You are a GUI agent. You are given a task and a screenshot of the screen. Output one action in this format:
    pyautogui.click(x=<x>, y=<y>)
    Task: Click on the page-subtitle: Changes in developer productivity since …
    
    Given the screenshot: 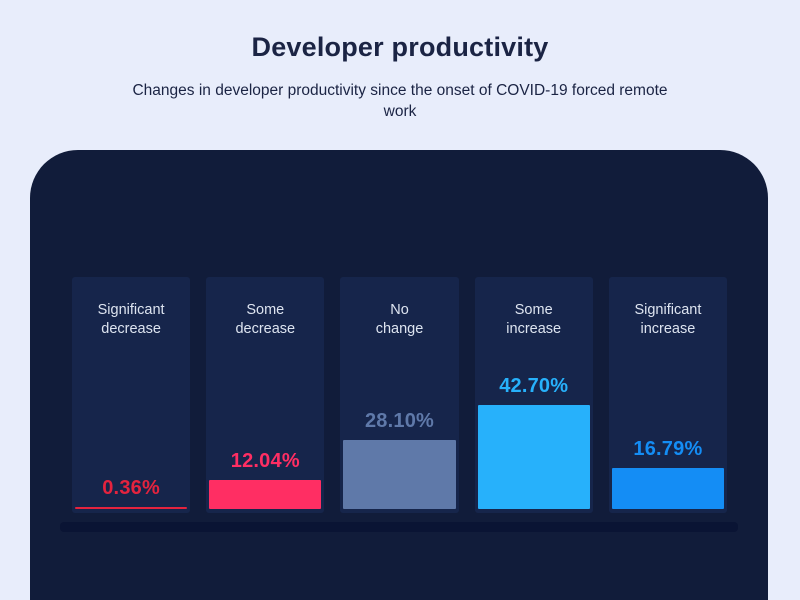 What is the action you would take?
    pyautogui.click(x=400, y=101)
    